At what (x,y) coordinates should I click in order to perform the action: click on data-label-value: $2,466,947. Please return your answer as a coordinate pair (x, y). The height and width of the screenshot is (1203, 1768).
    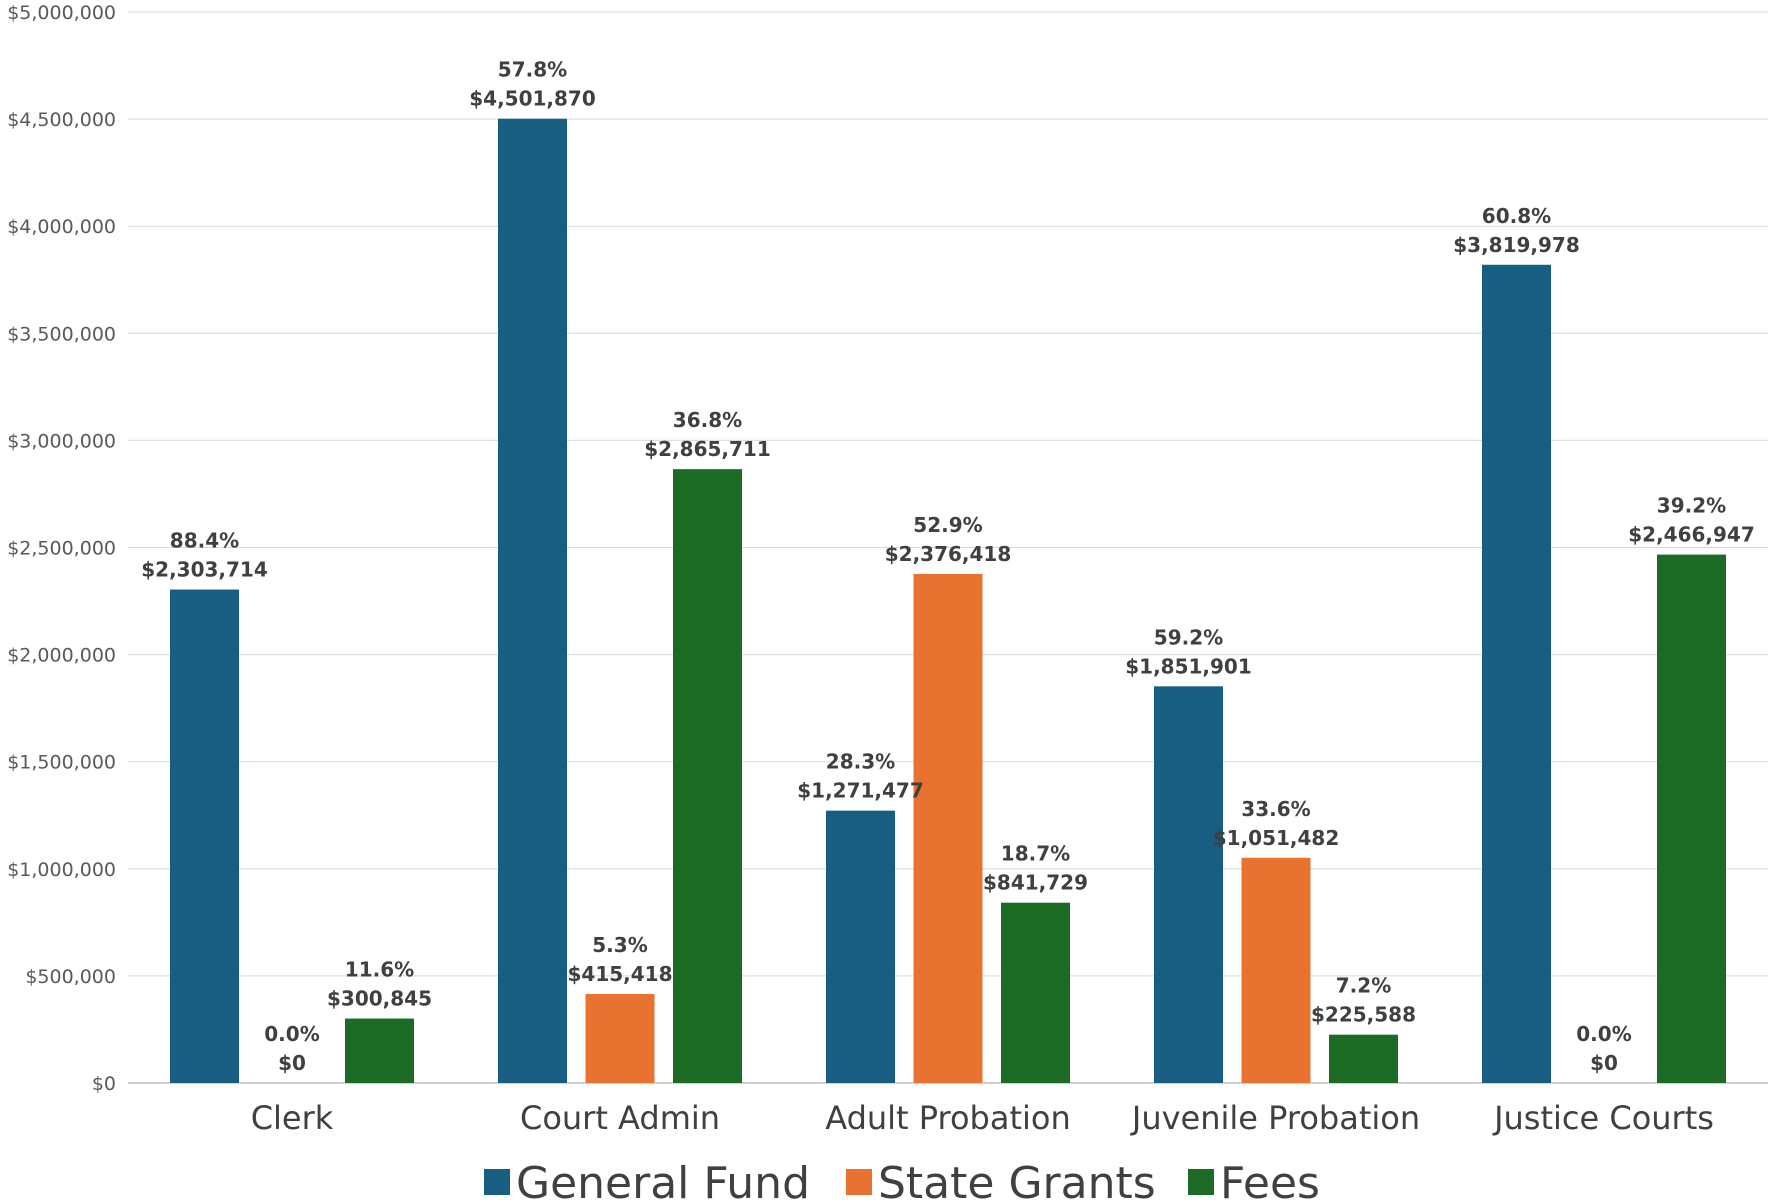
    Looking at the image, I should click on (1691, 535).